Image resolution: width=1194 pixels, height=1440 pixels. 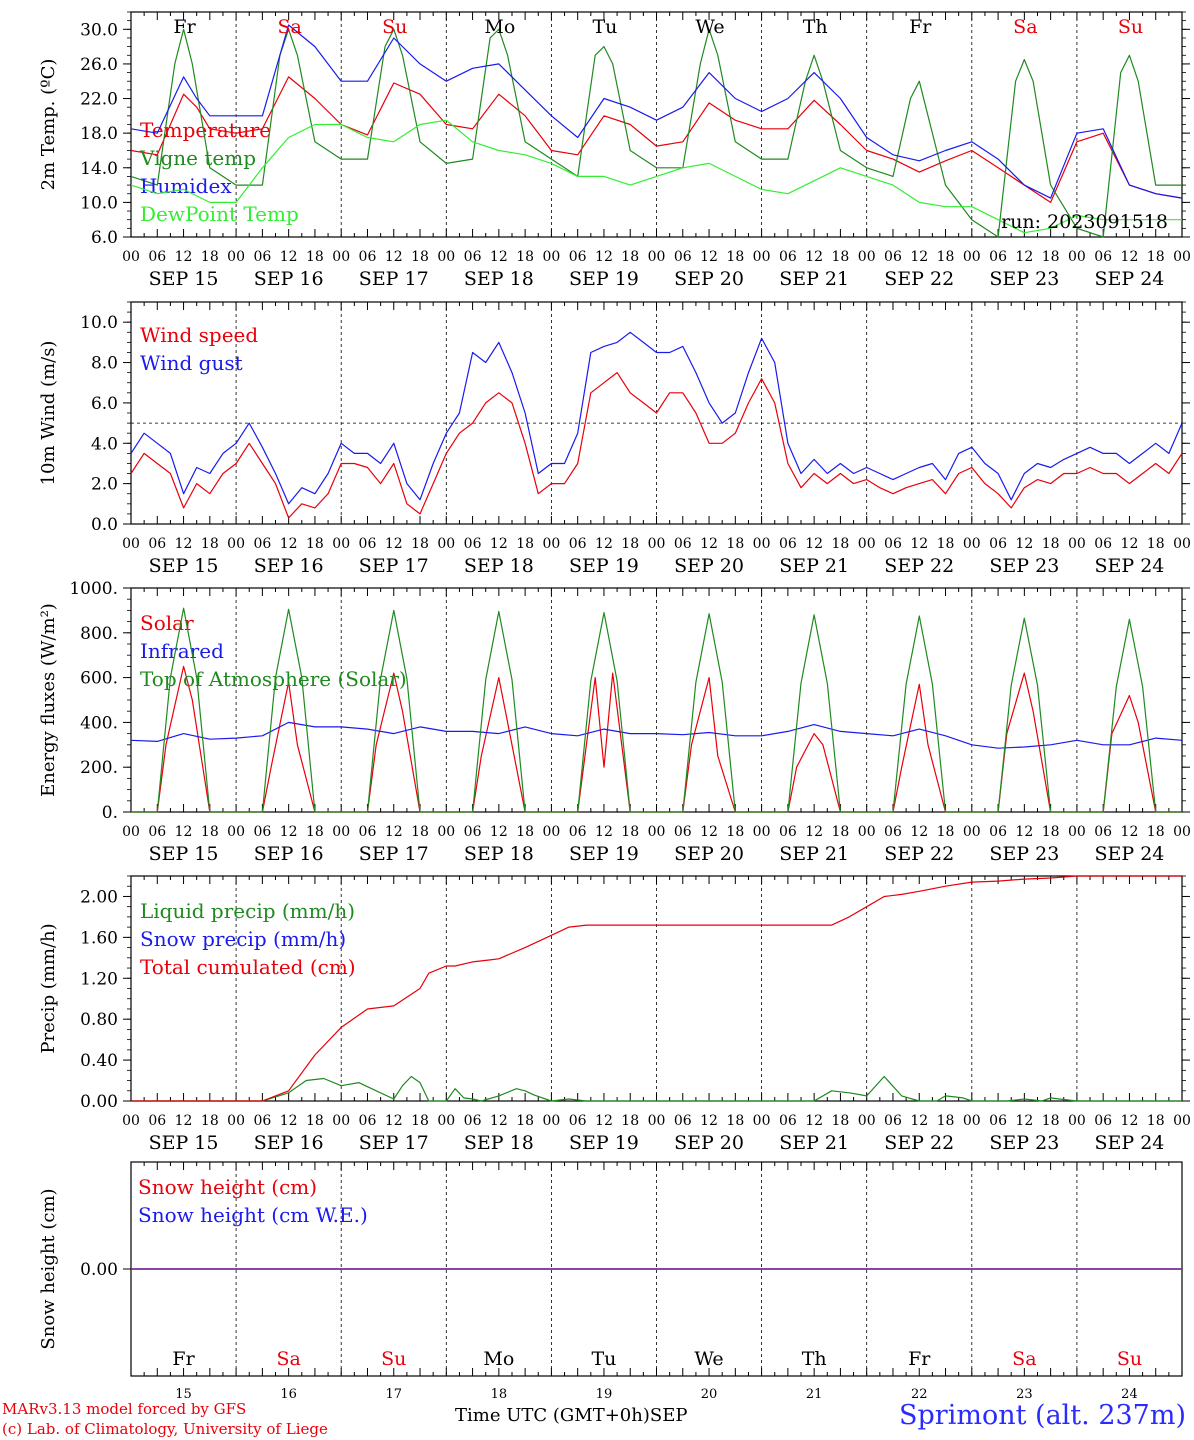 I want to click on y-axis-label: 2m Temp. (ºC), so click(x=48, y=125).